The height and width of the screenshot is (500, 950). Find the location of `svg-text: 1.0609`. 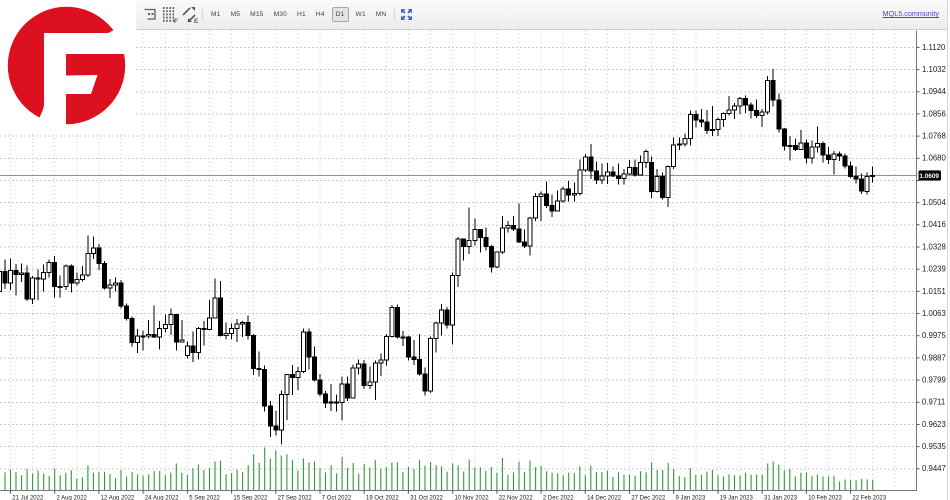

svg-text: 1.0609 is located at coordinates (929, 176).